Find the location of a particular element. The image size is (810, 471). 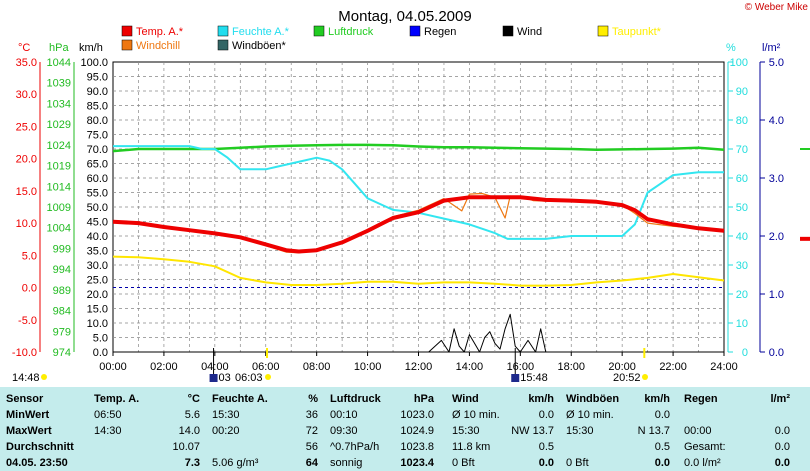

sunrise-icon is located at coordinates (268, 377).